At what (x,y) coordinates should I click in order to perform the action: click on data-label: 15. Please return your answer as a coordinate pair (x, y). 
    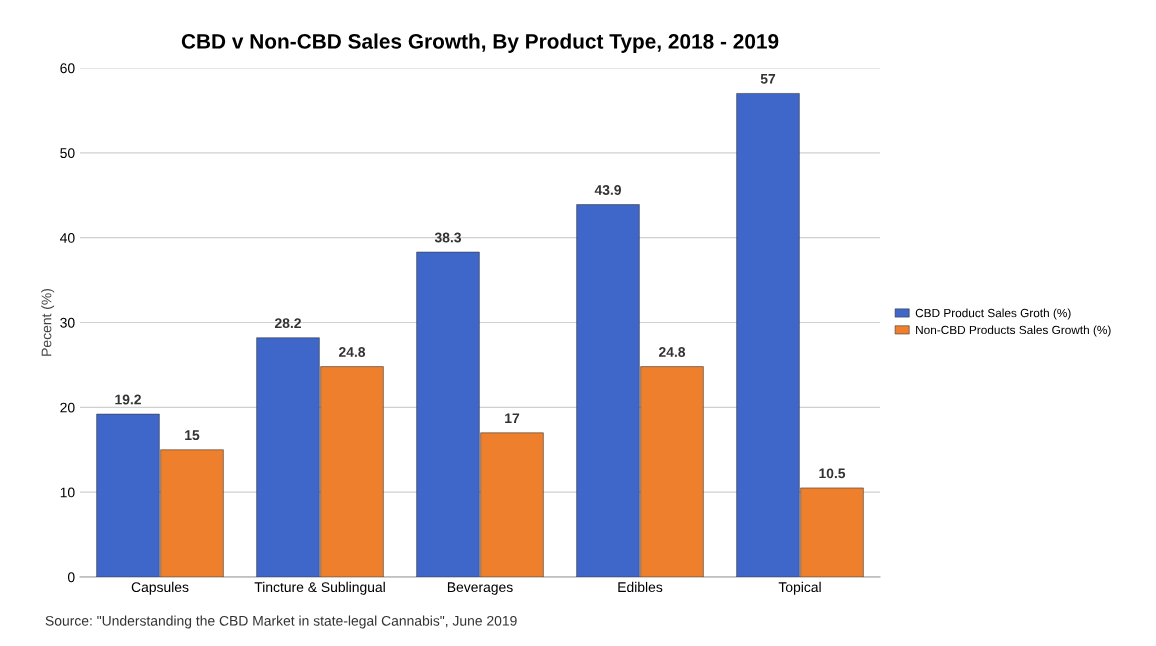
    Looking at the image, I should click on (192, 435).